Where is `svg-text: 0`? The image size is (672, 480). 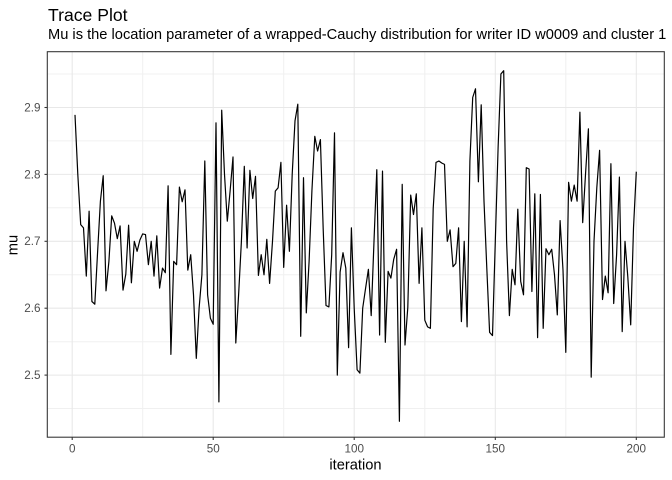
svg-text: 0 is located at coordinates (72, 449).